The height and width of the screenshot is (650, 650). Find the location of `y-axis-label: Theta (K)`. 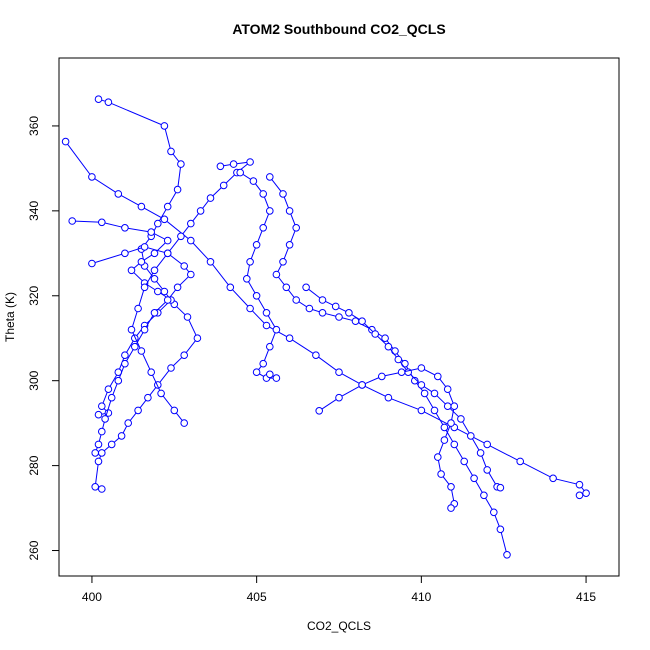

y-axis-label: Theta (K) is located at coordinates (10, 317).